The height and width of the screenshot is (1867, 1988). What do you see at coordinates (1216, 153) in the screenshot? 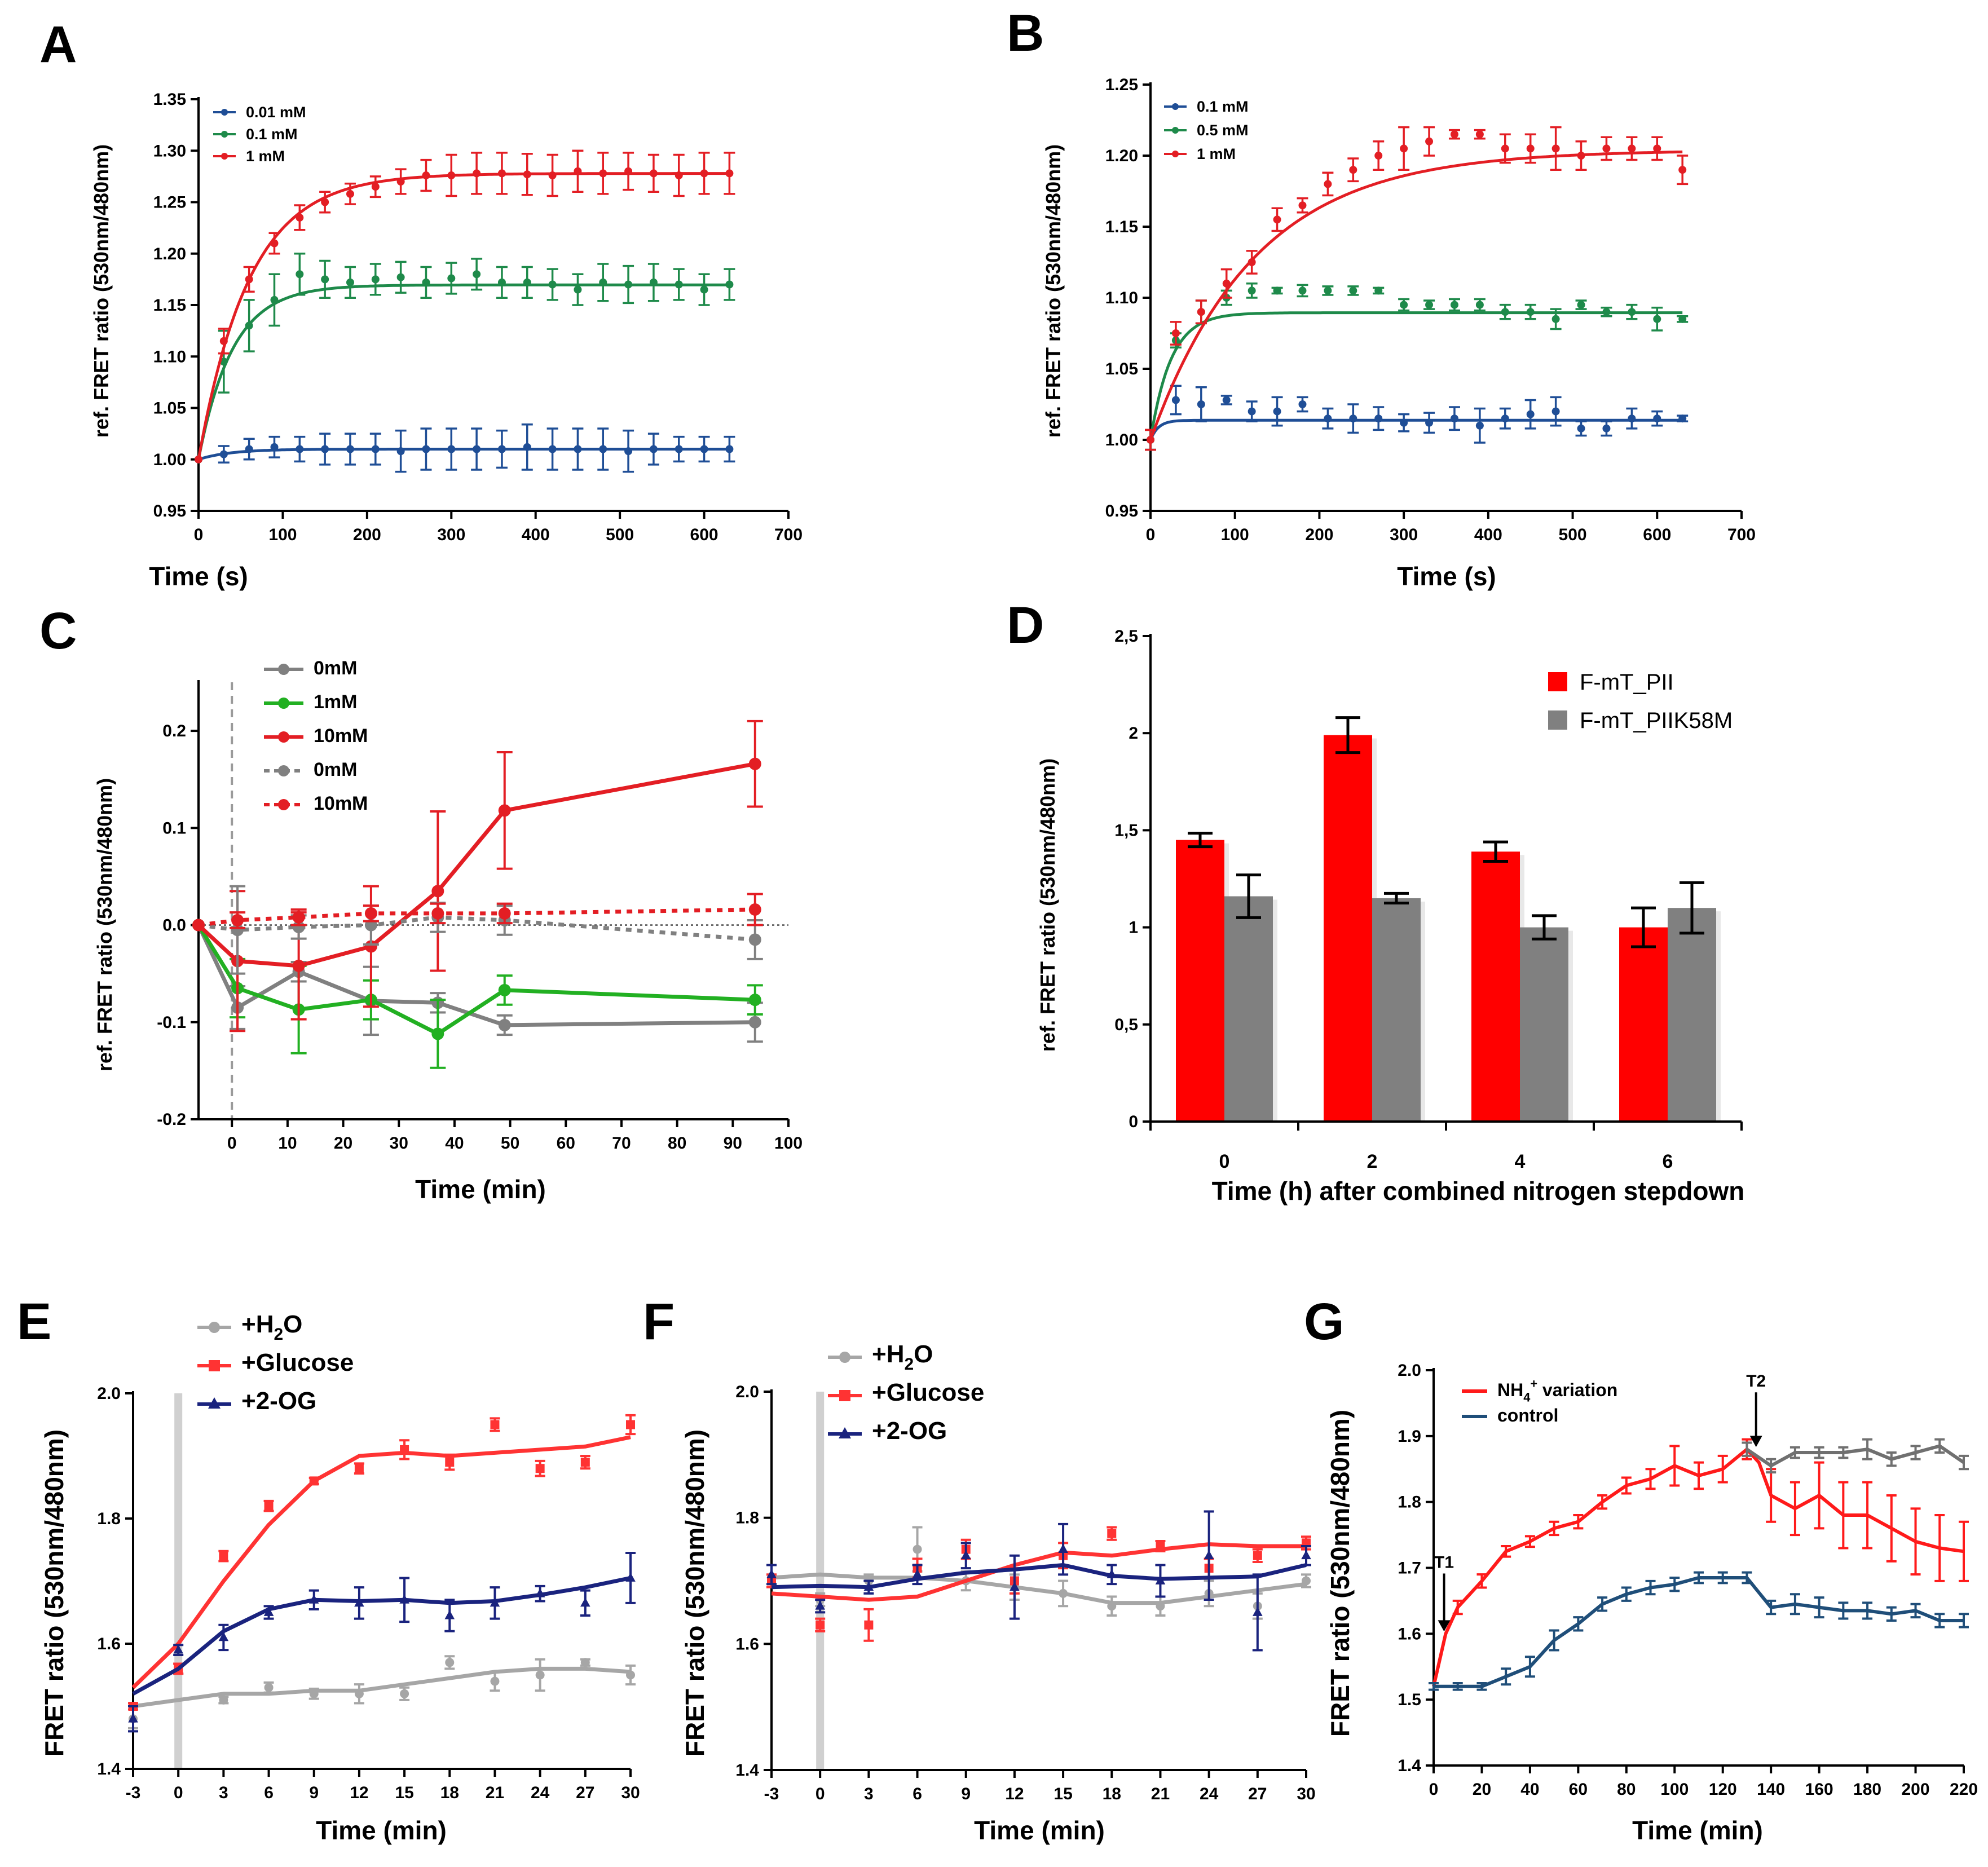
I see `legend-label: 1 mM` at bounding box center [1216, 153].